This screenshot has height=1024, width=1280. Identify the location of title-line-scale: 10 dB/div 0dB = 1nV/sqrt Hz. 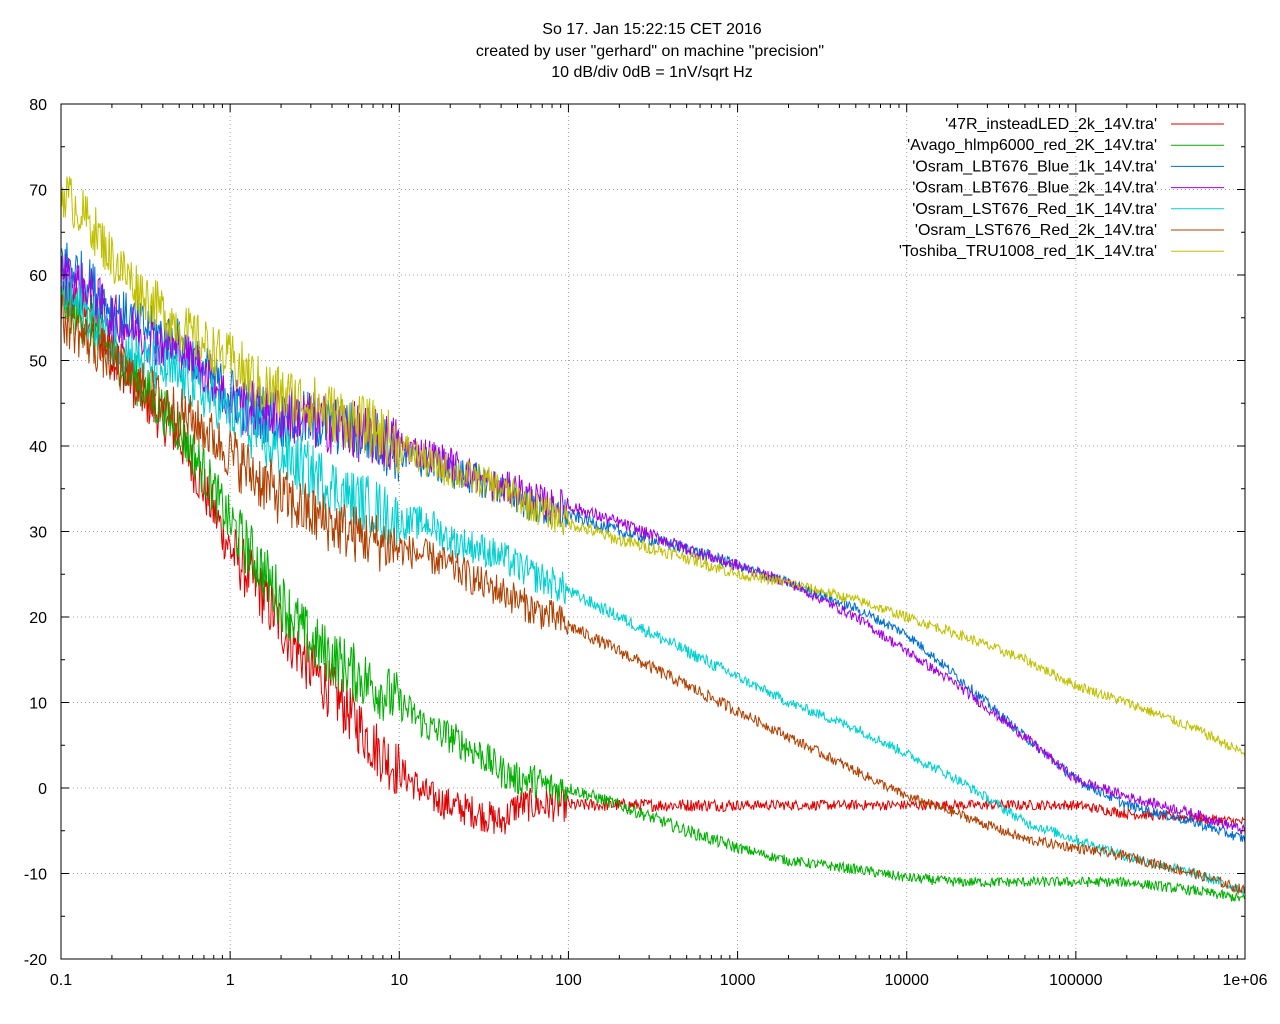
(651, 72).